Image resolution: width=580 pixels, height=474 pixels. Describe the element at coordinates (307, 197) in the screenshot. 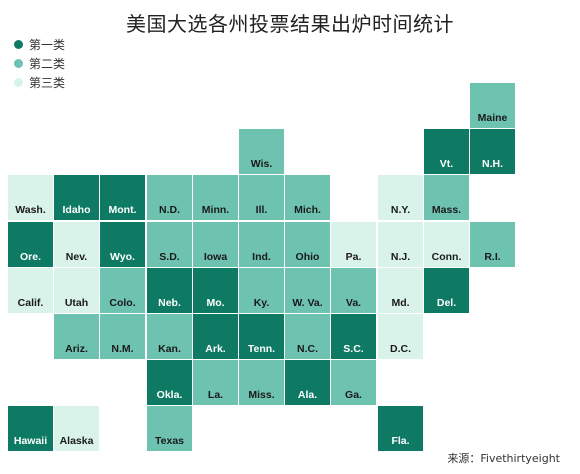

I see `state-tile-mich: Mich.` at that location.